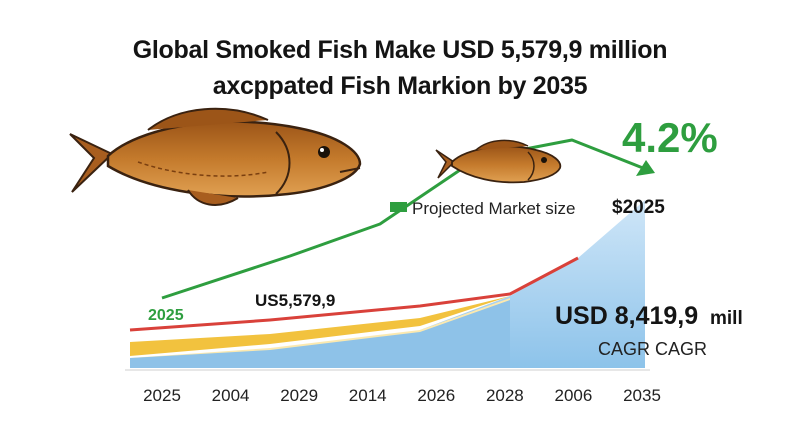 The image size is (800, 436). I want to click on x-tick-label: 2006, so click(574, 395).